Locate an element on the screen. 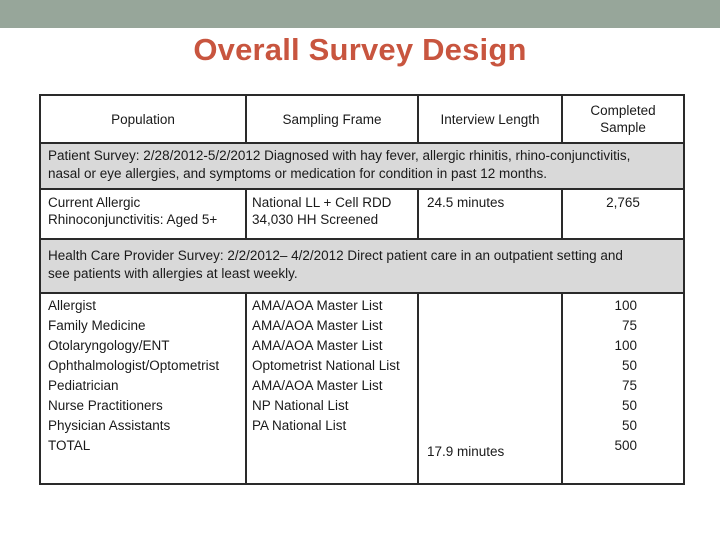 The width and height of the screenshot is (720, 540). provider-population-item: Allergist is located at coordinates (72, 305).